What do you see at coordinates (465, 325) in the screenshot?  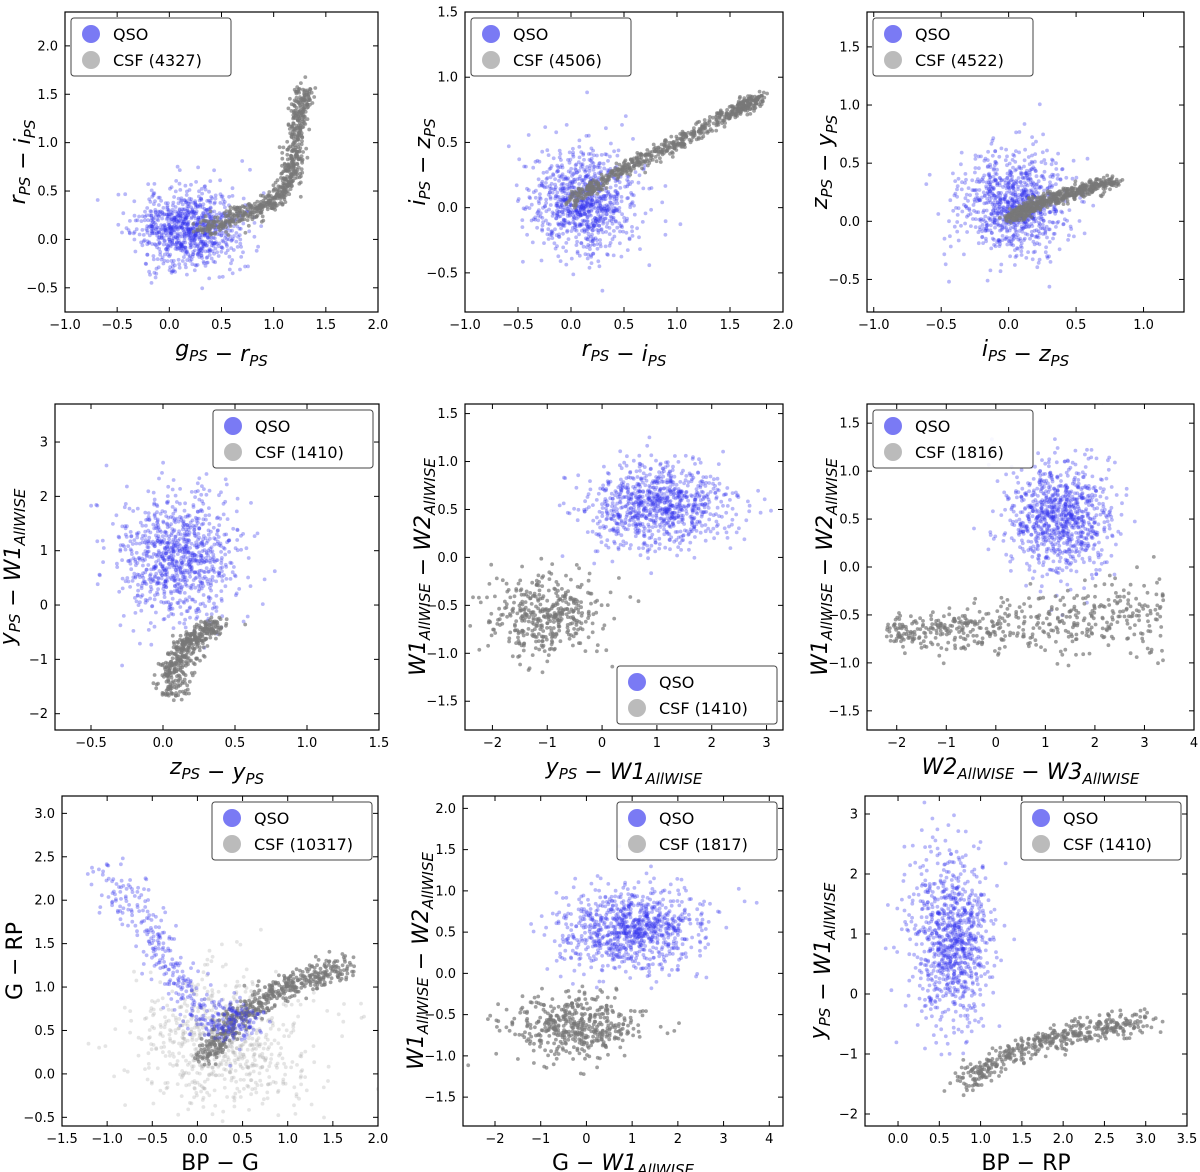 I see `x-tick-label: −1.0` at bounding box center [465, 325].